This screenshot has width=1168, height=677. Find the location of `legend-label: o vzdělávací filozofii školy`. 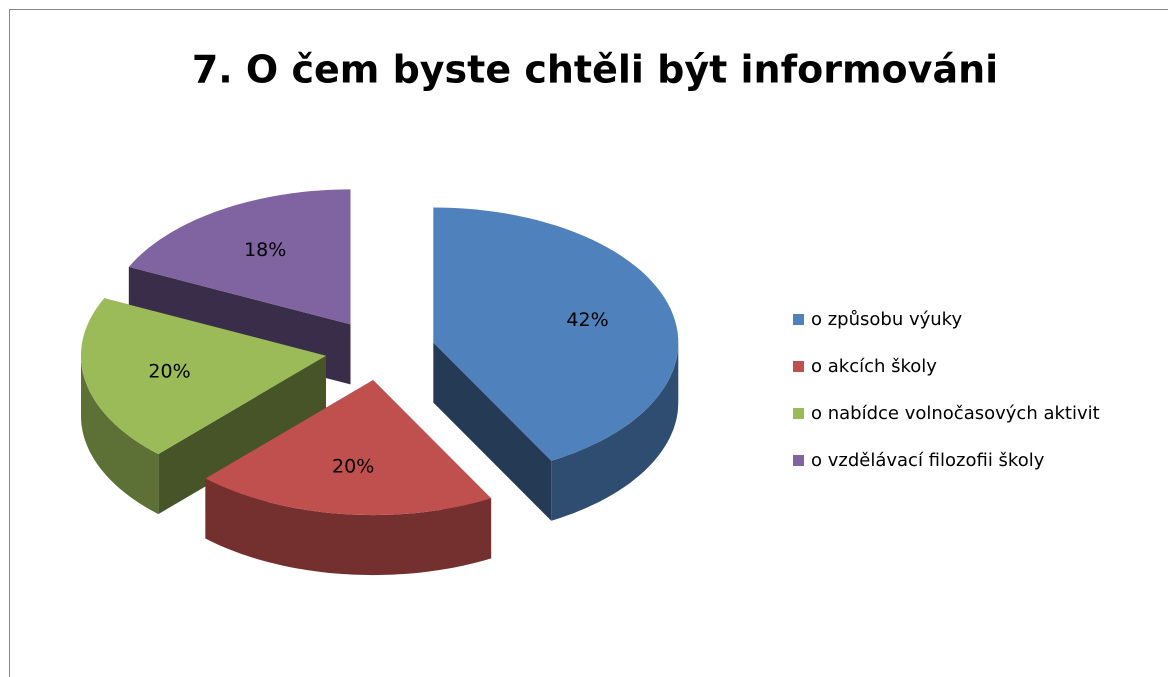

legend-label: o vzdělávací filozofii školy is located at coordinates (928, 460).